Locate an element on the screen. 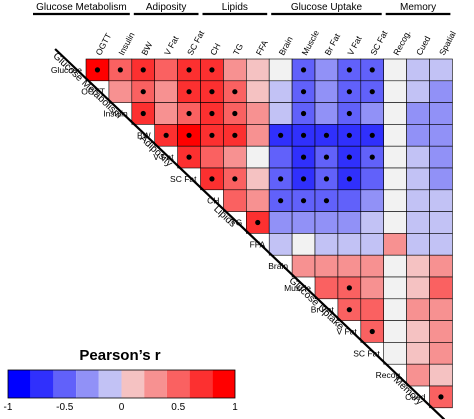  row-label: Brain is located at coordinates (278, 266).